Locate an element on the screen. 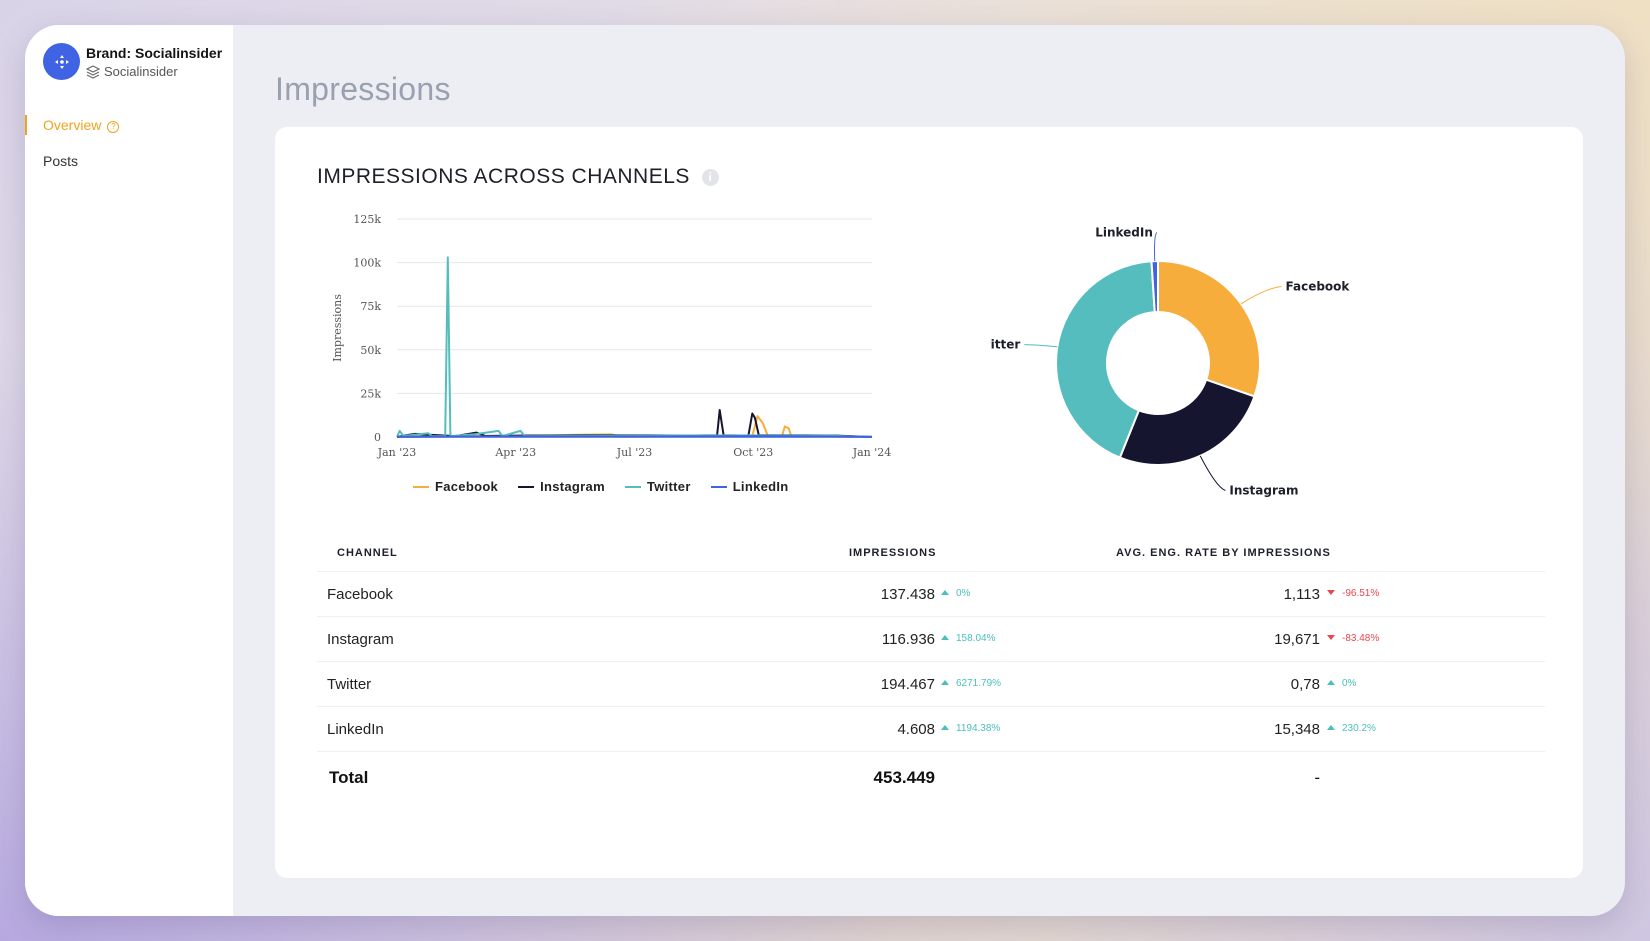 Image resolution: width=1650 pixels, height=941 pixels. impressions-delta: 6271.79% is located at coordinates (971, 683).